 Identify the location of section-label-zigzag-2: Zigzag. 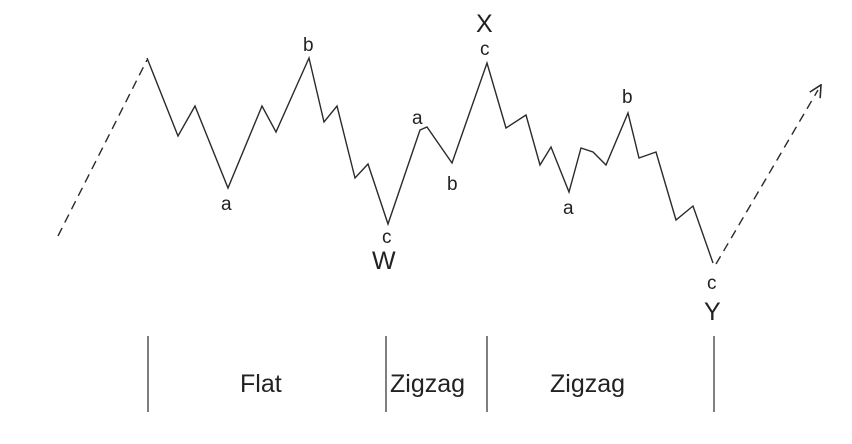
(587, 384).